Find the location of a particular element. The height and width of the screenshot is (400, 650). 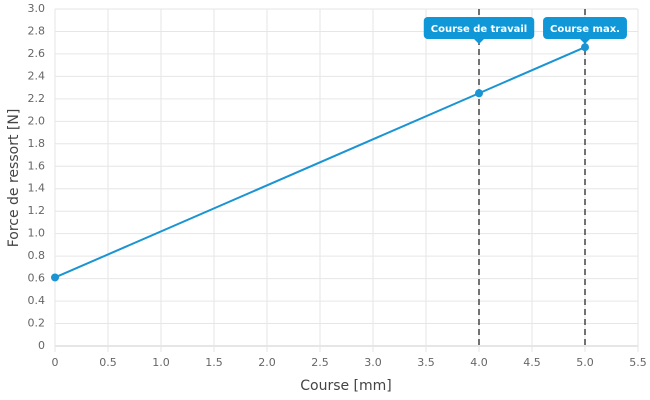

x-tick-label: 4.5 is located at coordinates (532, 362).